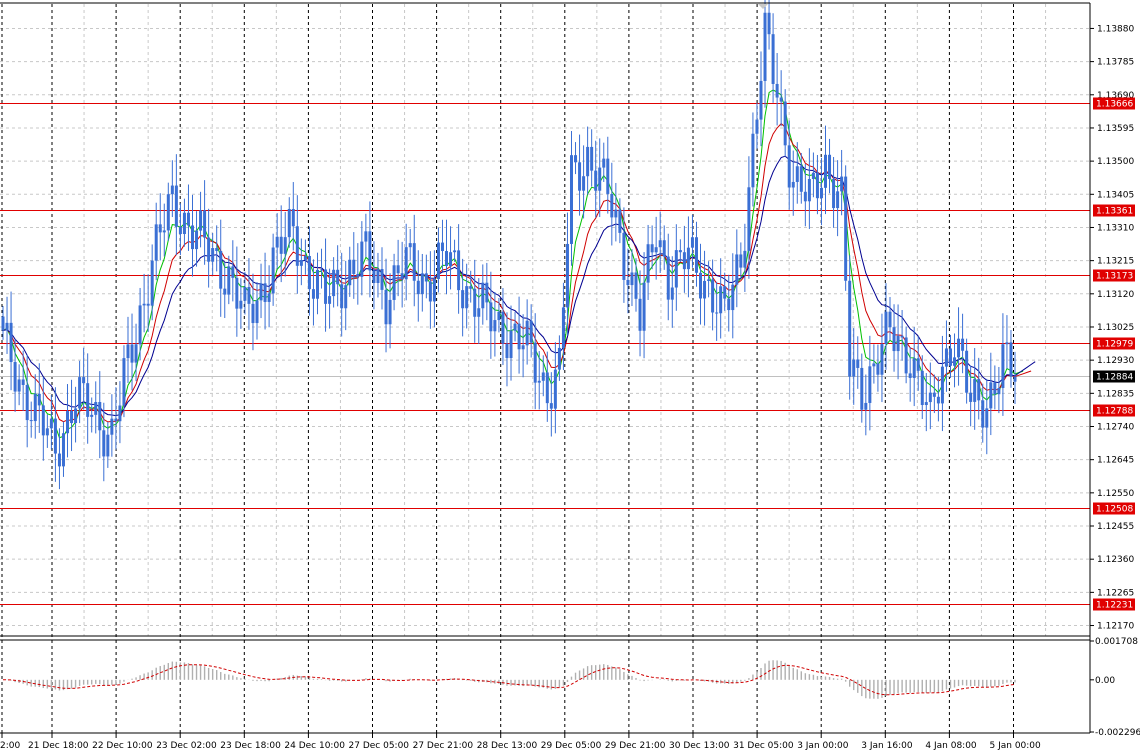 The width and height of the screenshot is (1140, 756). What do you see at coordinates (635, 746) in the screenshot?
I see `x-tick-label: 29 Dec 21:00` at bounding box center [635, 746].